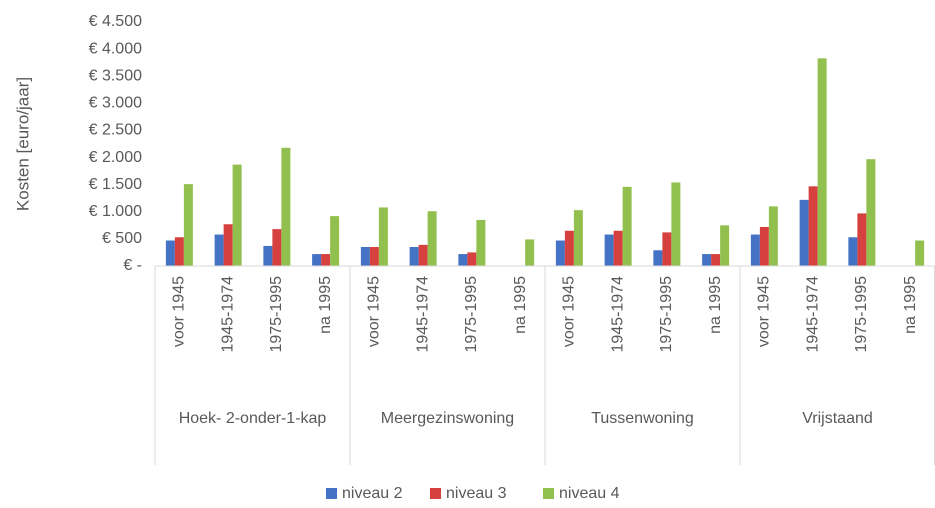 The image size is (935, 508). I want to click on y-tick-label: € 2.500, so click(115, 130).